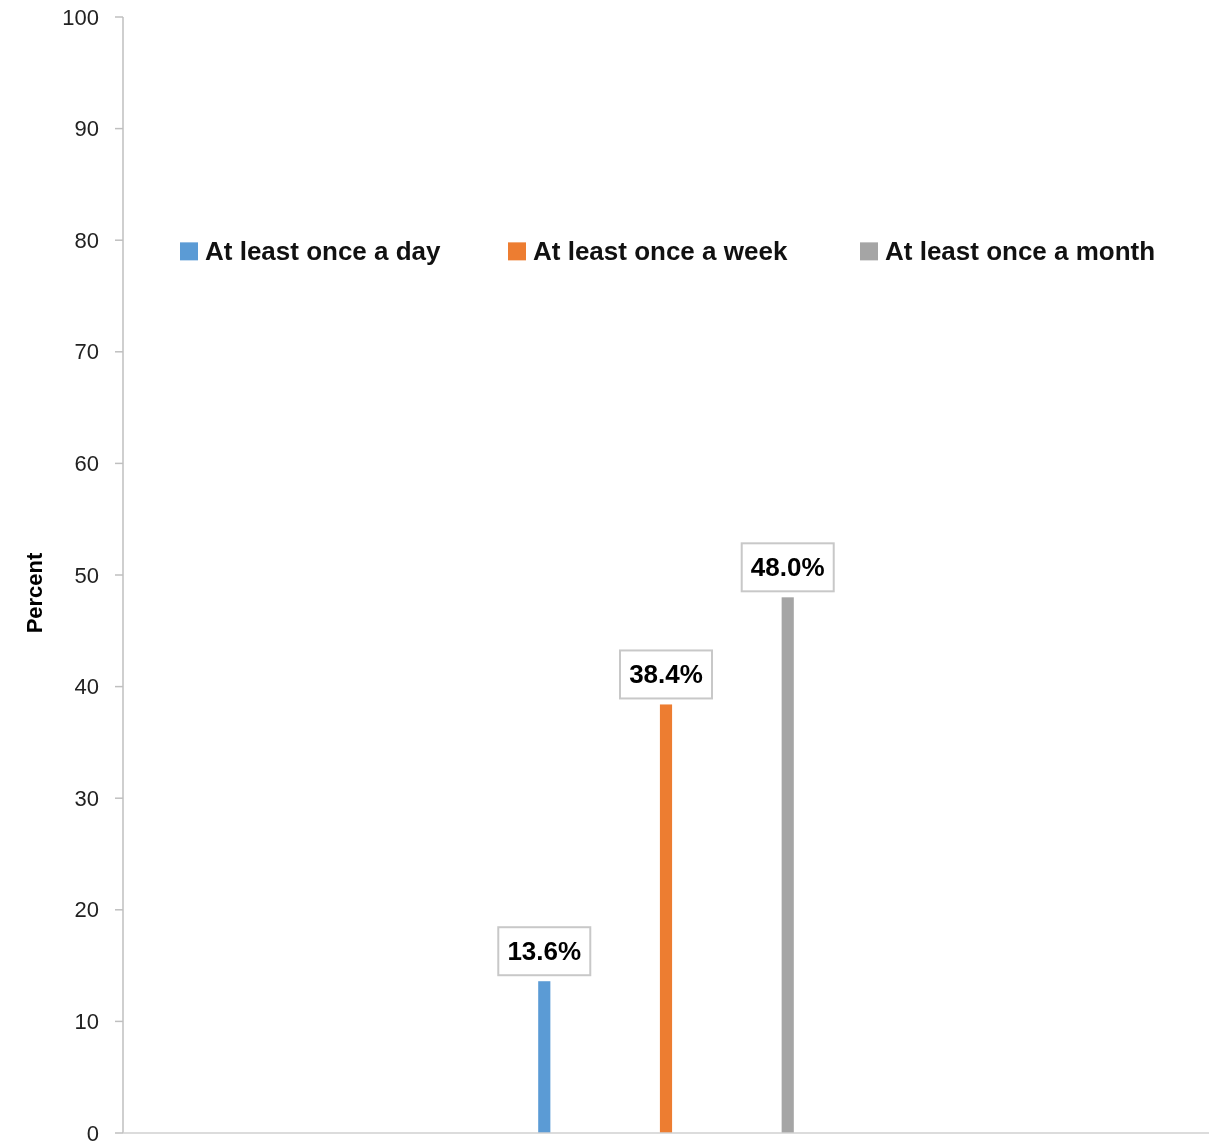 This screenshot has height=1145, width=1209. What do you see at coordinates (660, 251) in the screenshot?
I see `legend-label: At least once a week` at bounding box center [660, 251].